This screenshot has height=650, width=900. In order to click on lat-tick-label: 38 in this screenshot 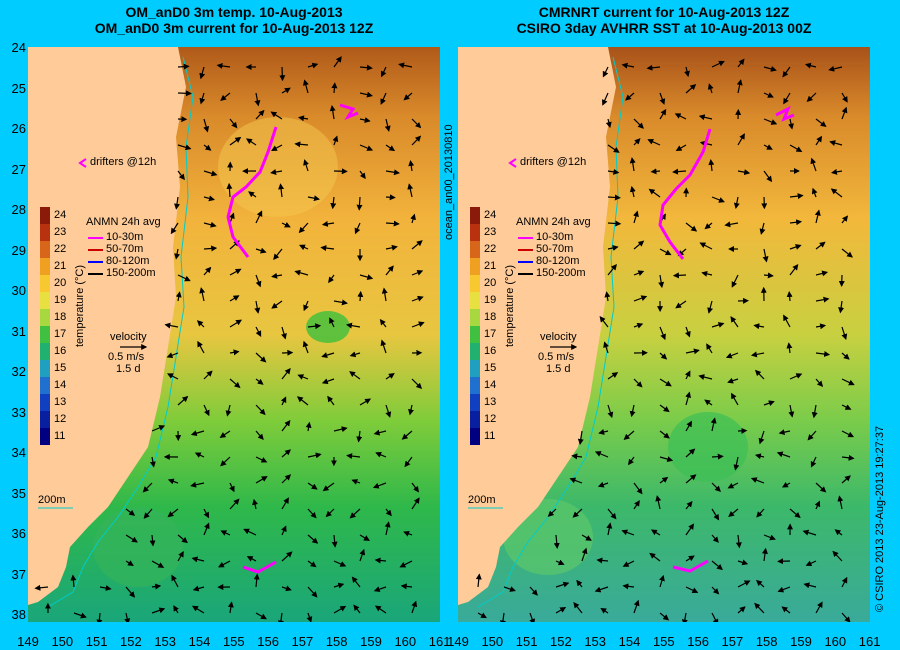, I will do `click(18, 614)`.